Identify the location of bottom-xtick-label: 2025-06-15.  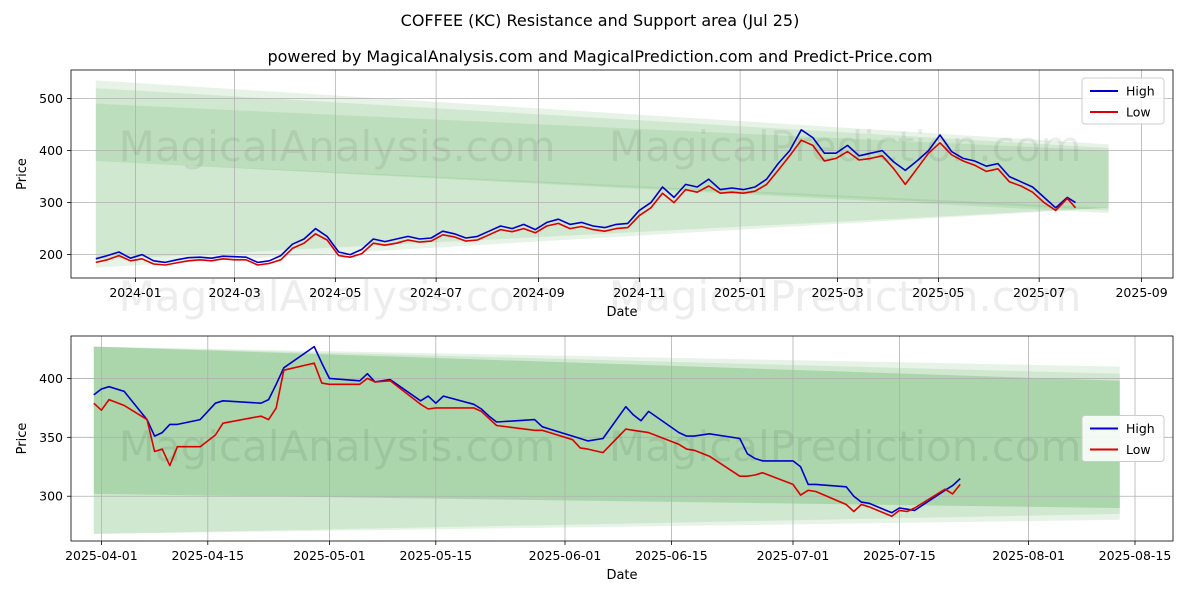
(671, 555).